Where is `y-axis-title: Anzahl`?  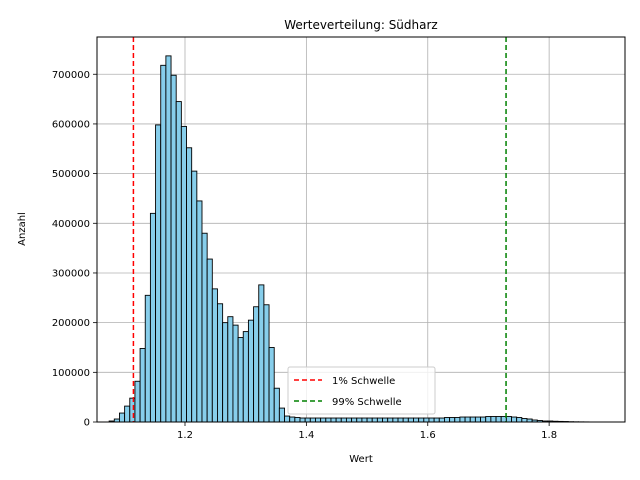 y-axis-title: Anzahl is located at coordinates (22, 229).